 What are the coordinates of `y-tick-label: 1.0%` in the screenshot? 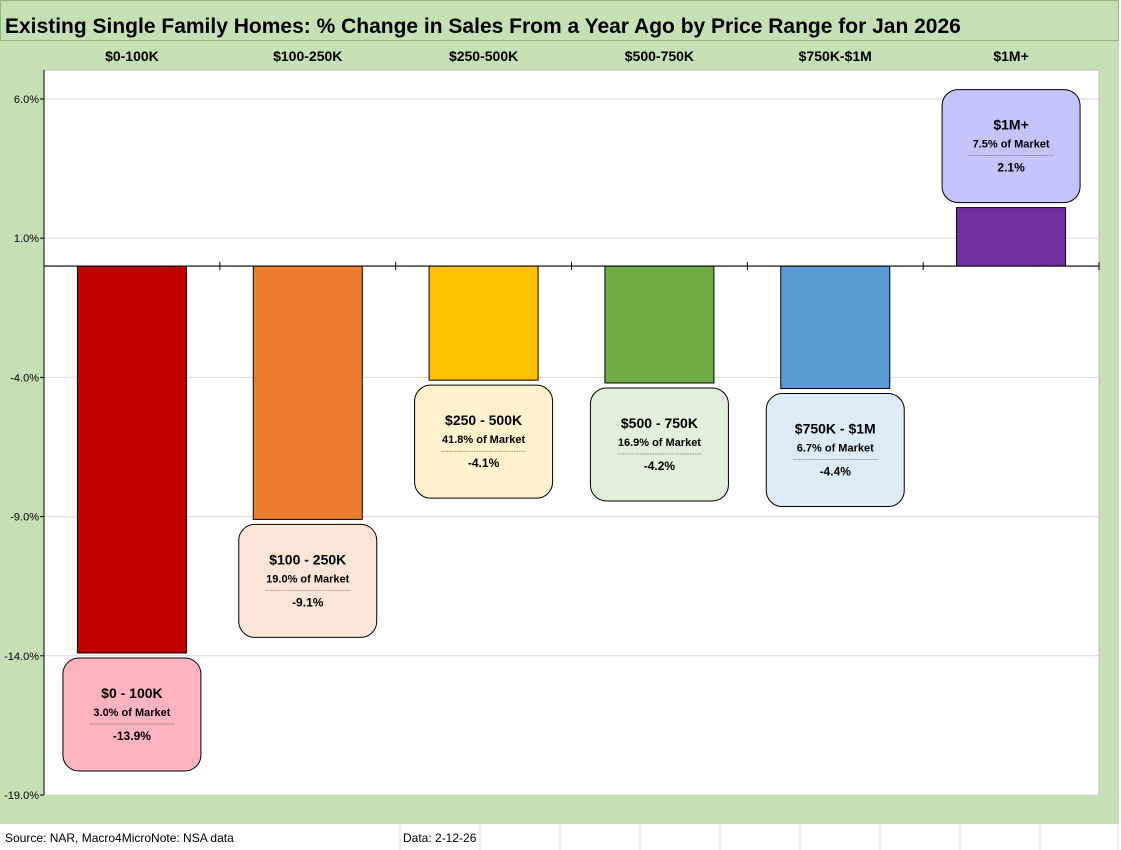 It's located at (26, 239).